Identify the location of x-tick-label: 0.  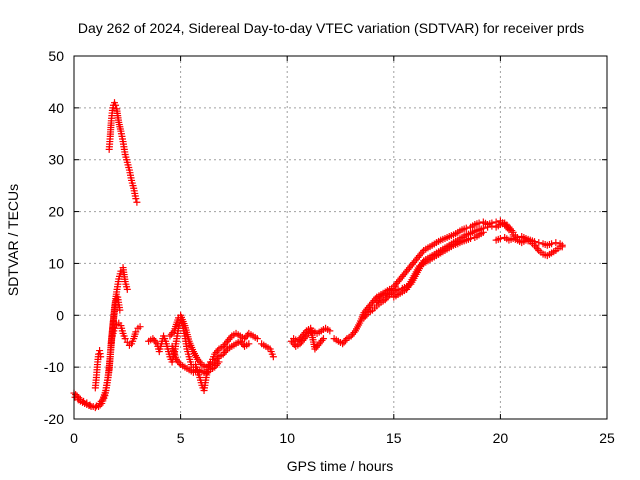
(74, 438).